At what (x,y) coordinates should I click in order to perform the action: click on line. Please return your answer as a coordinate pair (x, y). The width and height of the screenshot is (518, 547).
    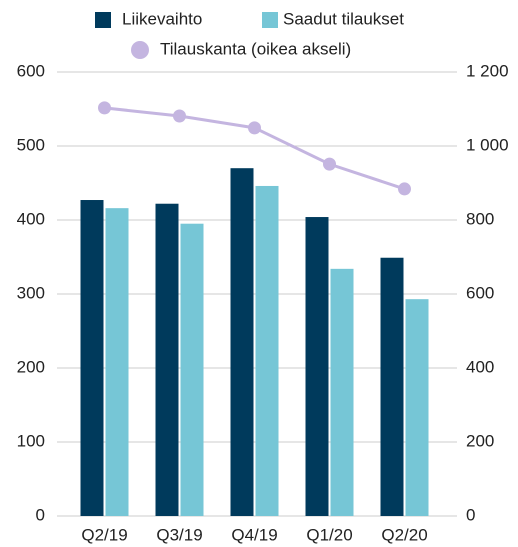
    Looking at the image, I should click on (254, 148).